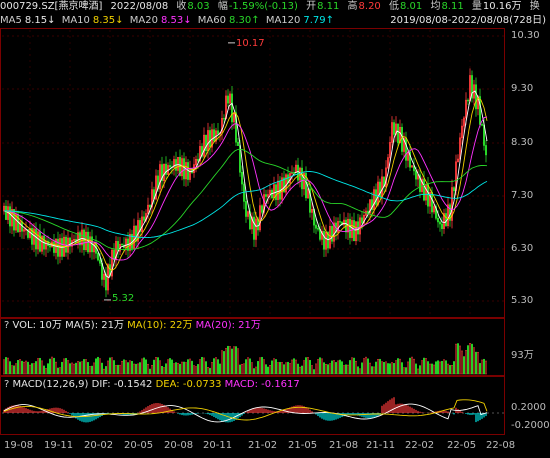  I want to click on ma120-label: MA120, so click(283, 20).